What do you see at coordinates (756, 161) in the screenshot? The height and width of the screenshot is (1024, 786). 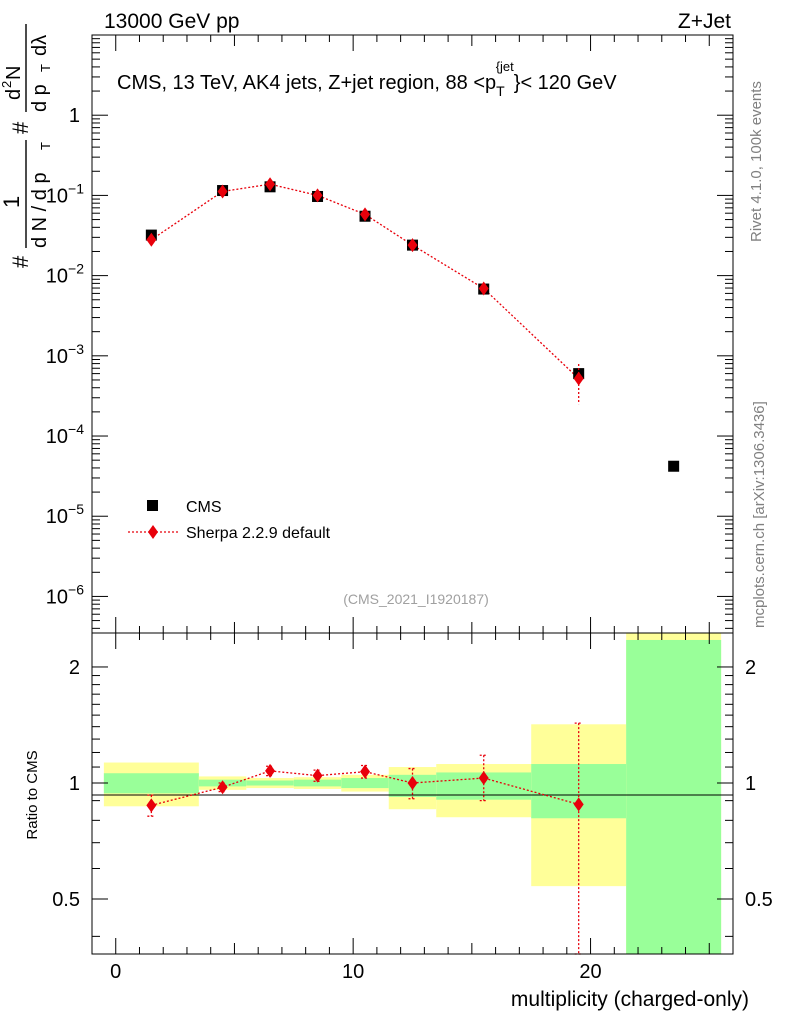 I see `rivet-version-label: Rivet 4.1.0, 100k events` at bounding box center [756, 161].